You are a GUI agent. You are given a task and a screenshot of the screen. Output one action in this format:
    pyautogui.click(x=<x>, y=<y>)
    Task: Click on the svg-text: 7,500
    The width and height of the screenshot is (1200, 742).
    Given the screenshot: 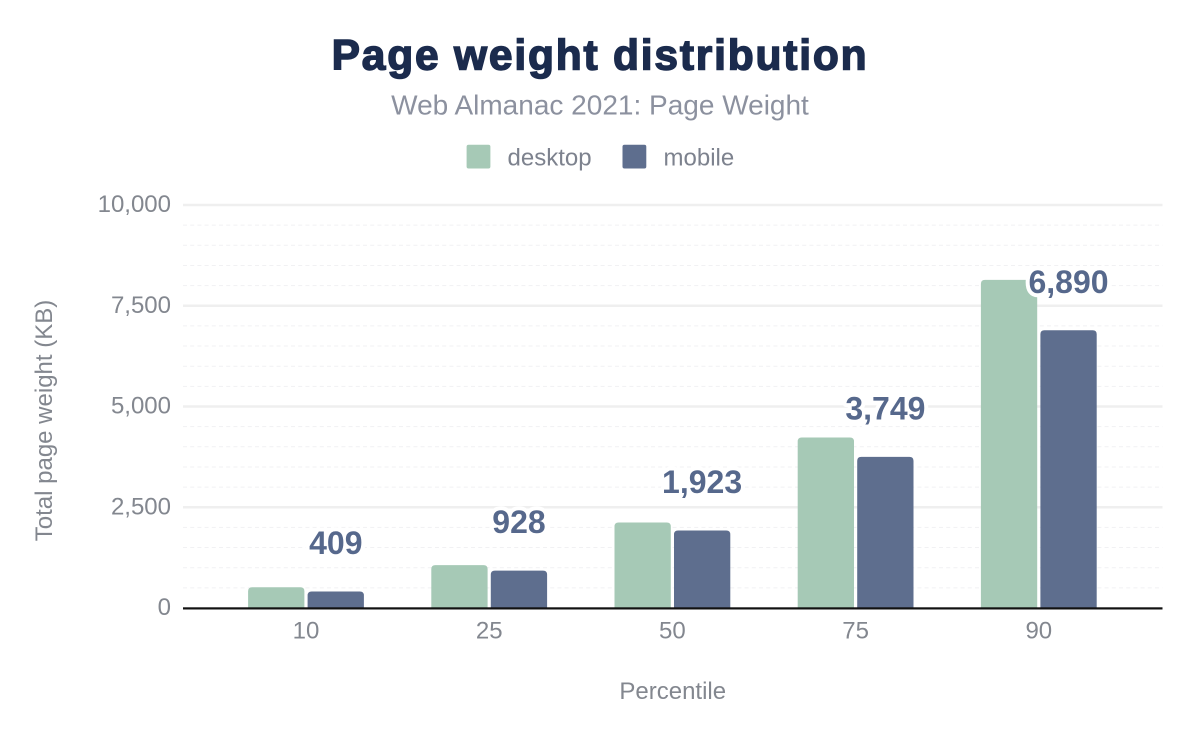 What is the action you would take?
    pyautogui.click(x=141, y=305)
    